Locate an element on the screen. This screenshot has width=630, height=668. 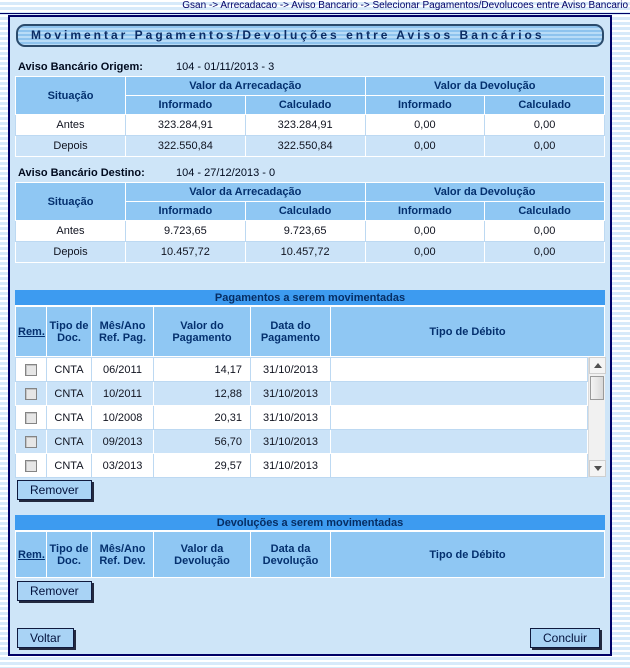
devolucoes-section-title: Devoluções a serem movimentadas is located at coordinates (310, 523).